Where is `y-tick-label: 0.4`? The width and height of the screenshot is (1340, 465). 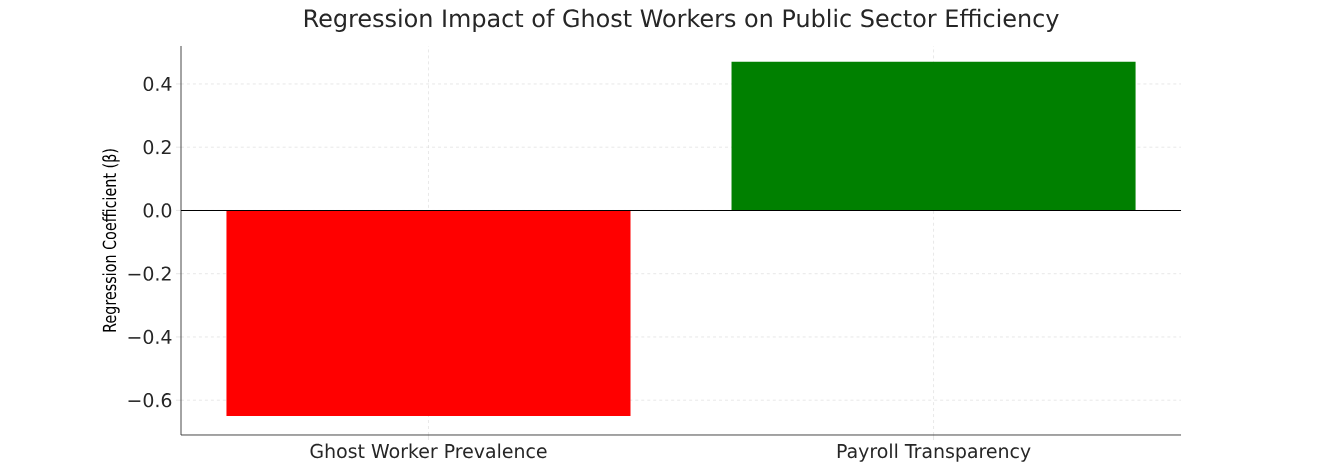 y-tick-label: 0.4 is located at coordinates (157, 84).